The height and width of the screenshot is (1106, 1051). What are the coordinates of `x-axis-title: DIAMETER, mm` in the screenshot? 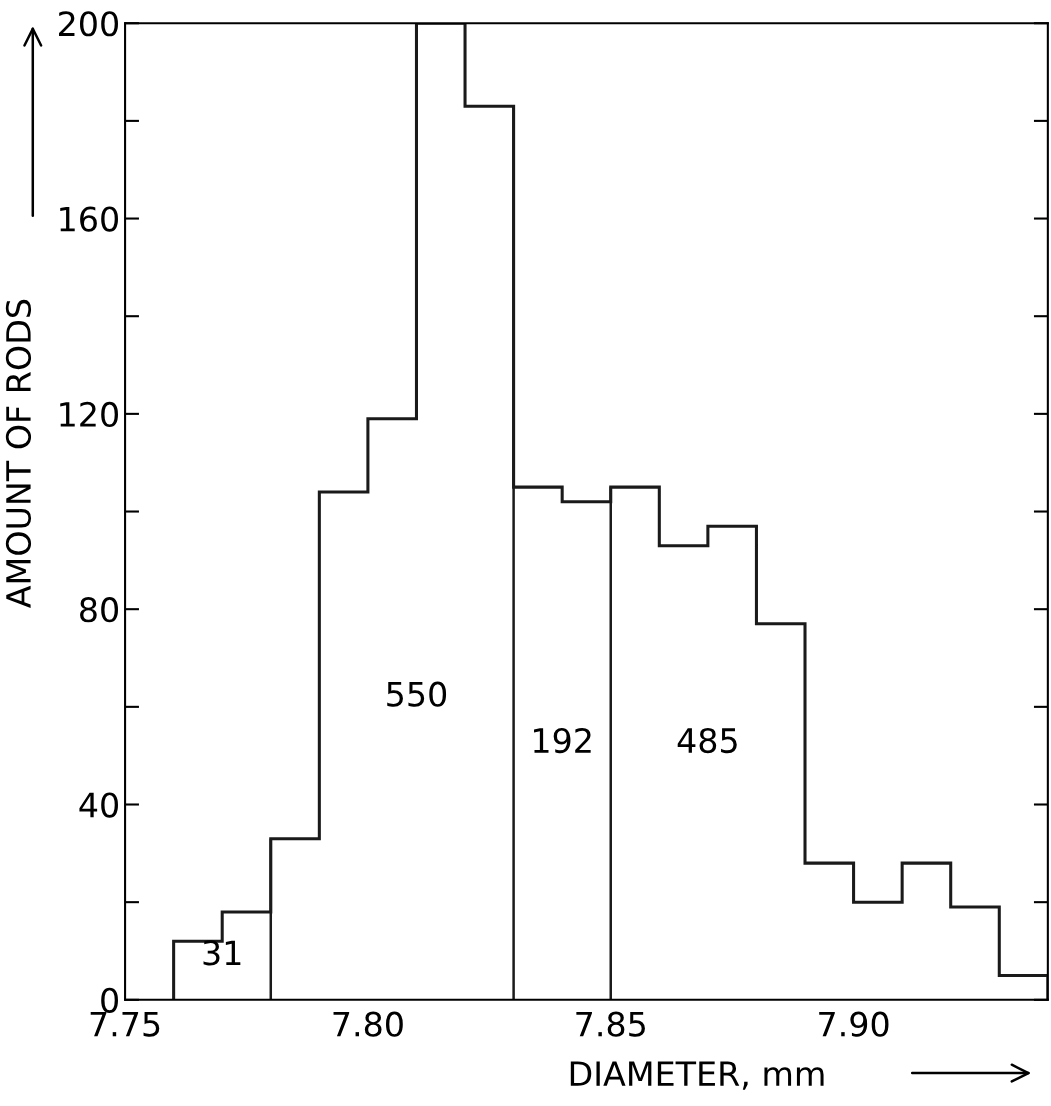 It's located at (697, 1075).